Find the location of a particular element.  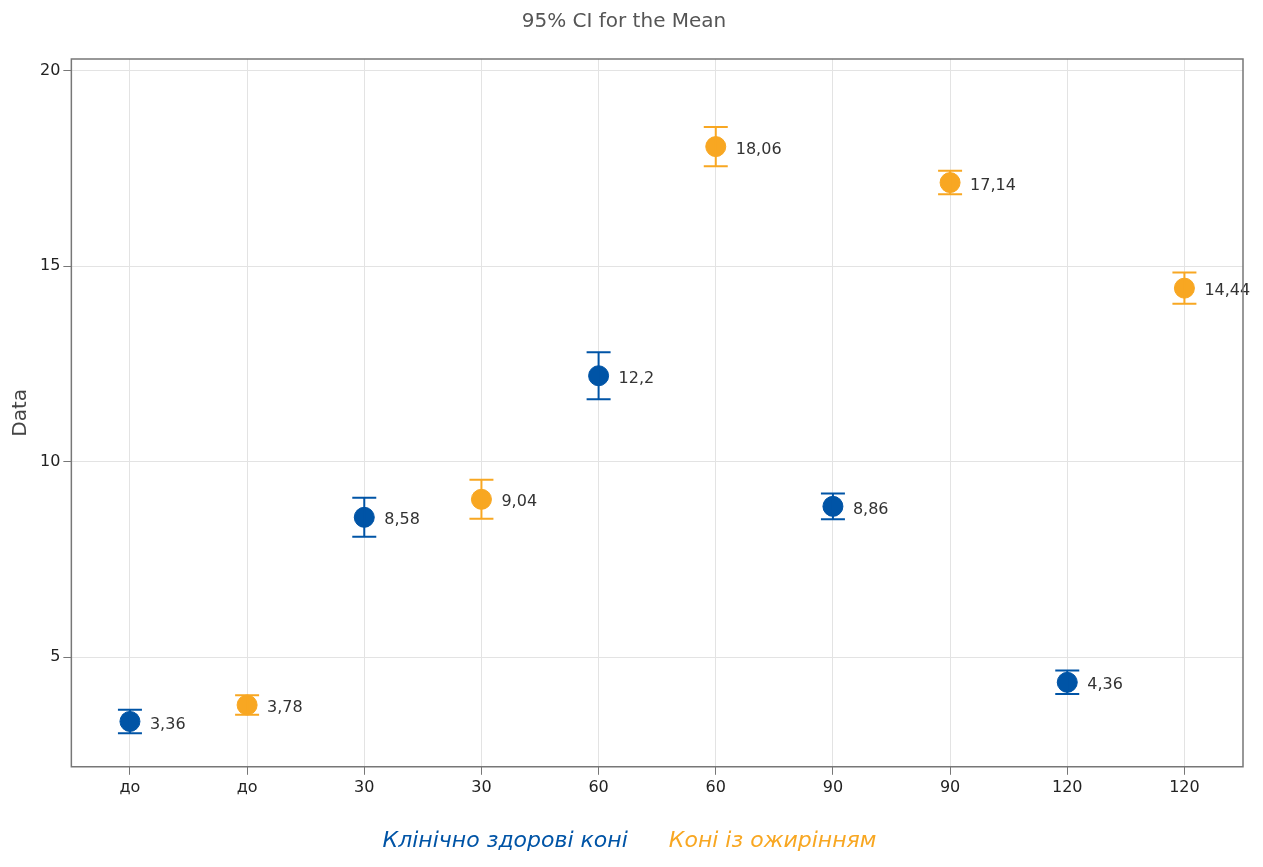

y-tick-label: 15 is located at coordinates (50, 265).